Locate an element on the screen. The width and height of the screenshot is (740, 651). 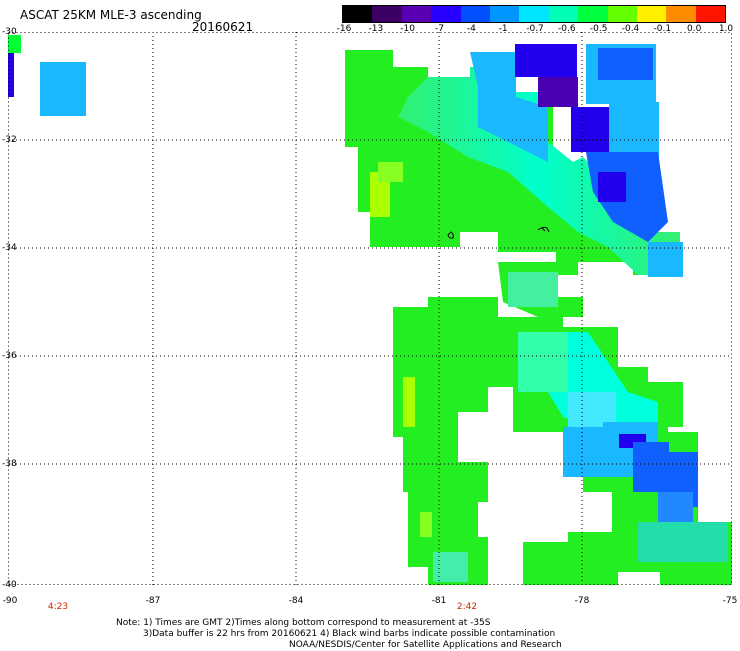
lon-label: -78 is located at coordinates (582, 601).